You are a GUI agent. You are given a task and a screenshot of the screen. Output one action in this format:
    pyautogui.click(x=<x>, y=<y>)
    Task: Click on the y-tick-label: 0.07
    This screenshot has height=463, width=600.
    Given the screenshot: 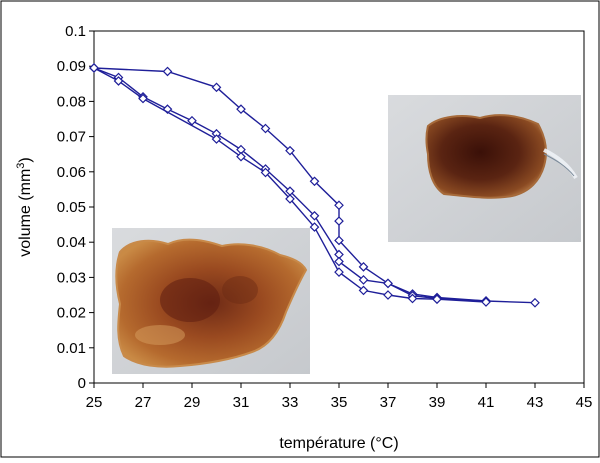 What is the action you would take?
    pyautogui.click(x=71, y=137)
    